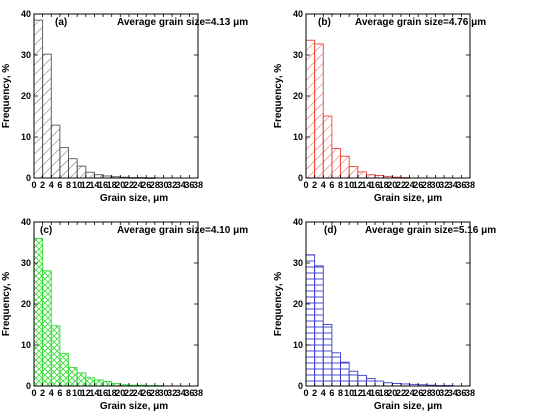 The width and height of the screenshot is (550, 417). What do you see at coordinates (134, 198) in the screenshot?
I see `x-axis-label-a: Grain size, μm` at bounding box center [134, 198].